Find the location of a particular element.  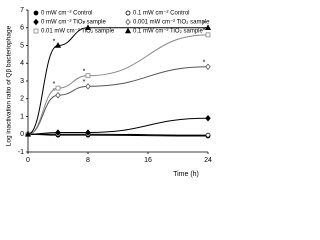

y-tick-label: 5 is located at coordinates (22, 45).